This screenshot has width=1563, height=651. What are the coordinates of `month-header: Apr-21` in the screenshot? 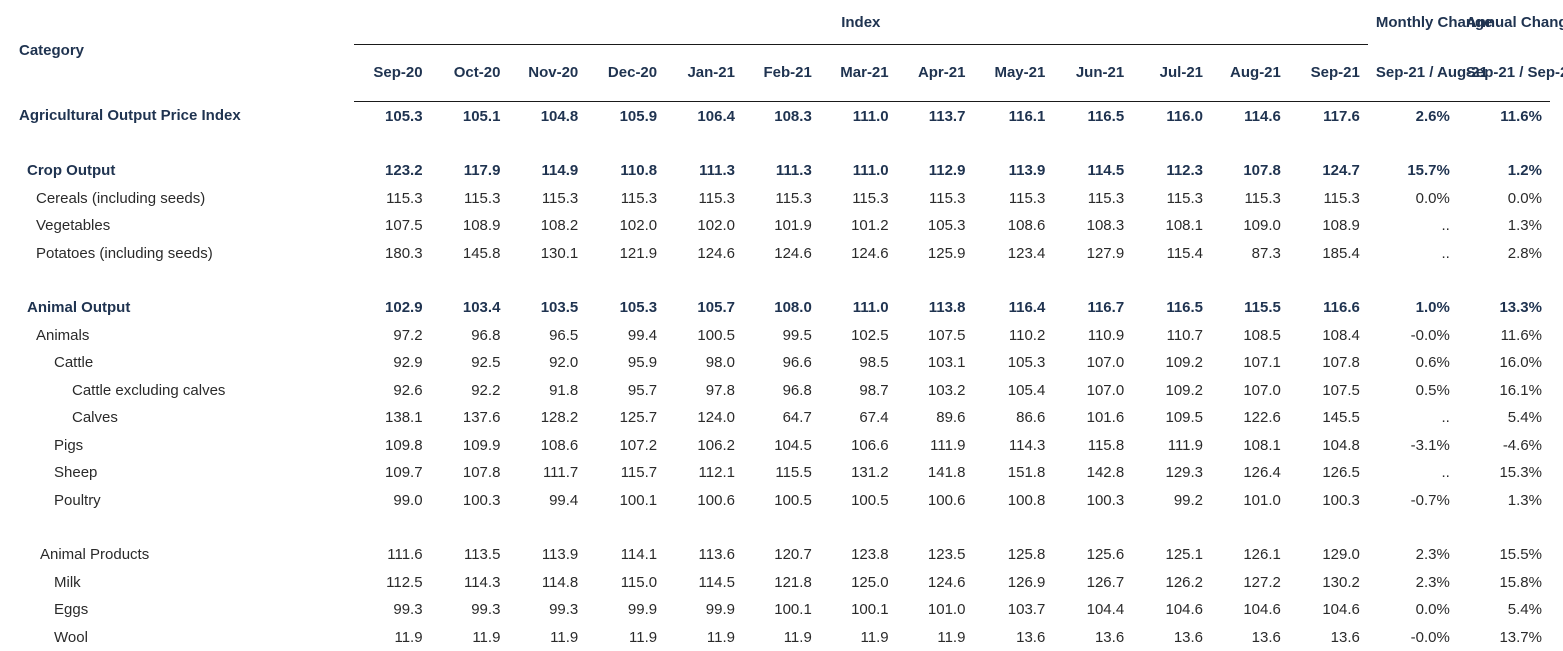 It's located at (935, 73).